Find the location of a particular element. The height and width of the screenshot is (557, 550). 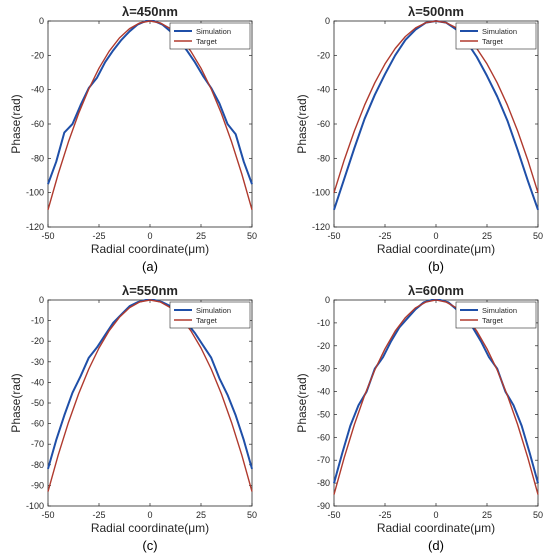

panel-label: (a) is located at coordinates (150, 266).